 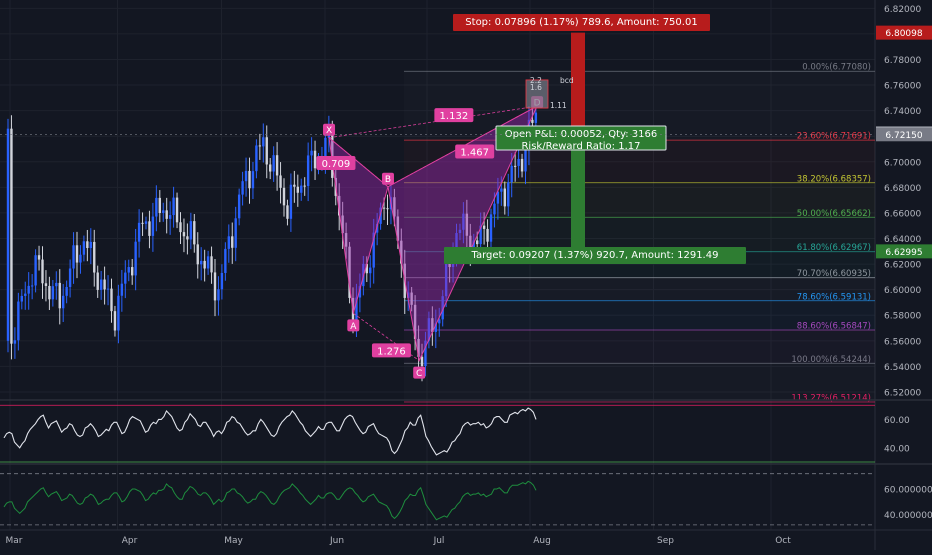 What do you see at coordinates (834, 137) in the screenshot?
I see `fib-level-label: 23.60%(6.71691)` at bounding box center [834, 137].